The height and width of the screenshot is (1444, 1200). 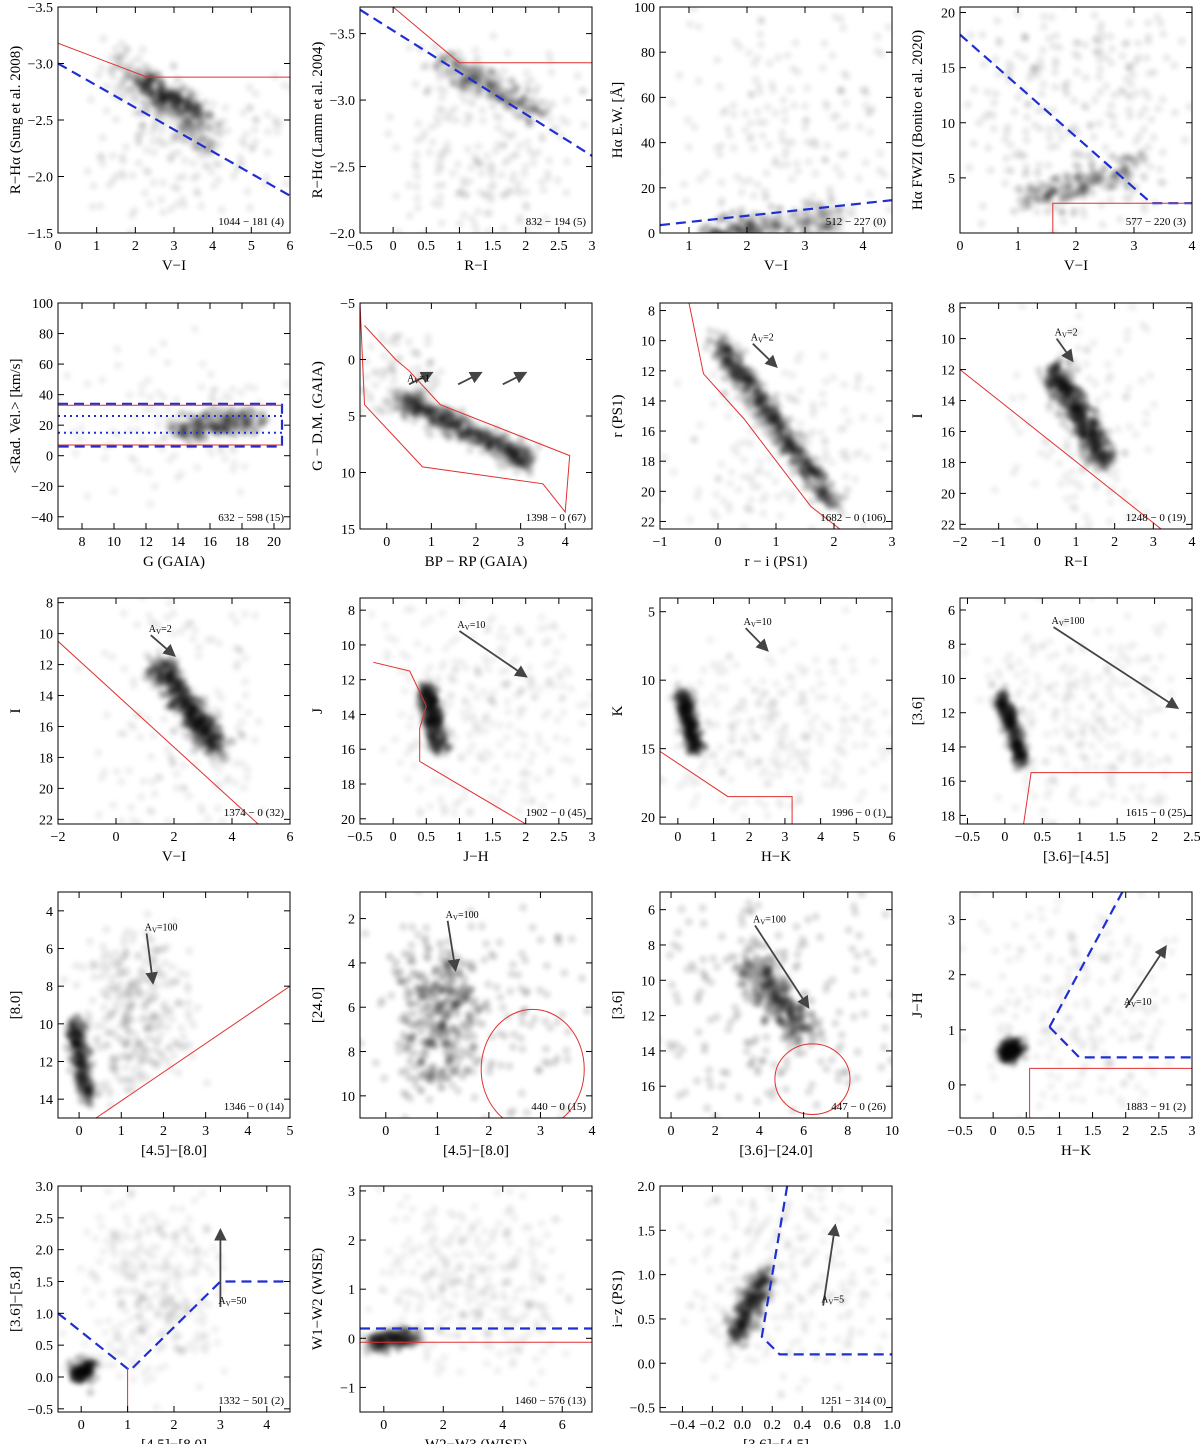 I want to click on x-axis-label: R−I, so click(x=1075, y=562).